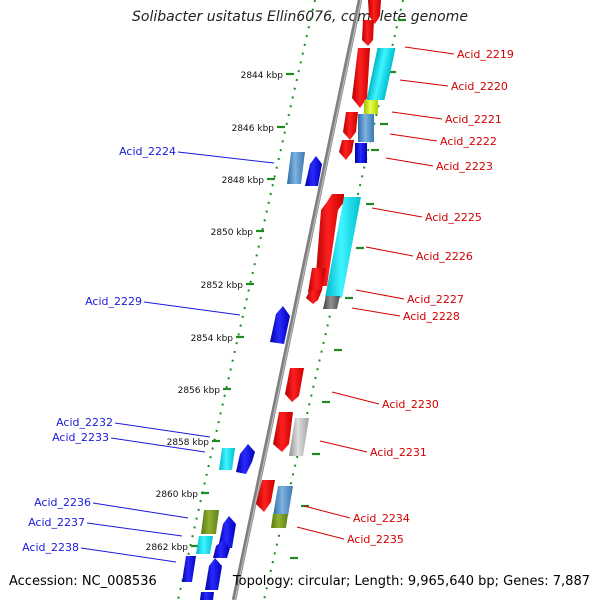 Image resolution: width=600 pixels, height=600 pixels. Describe the element at coordinates (147, 151) in the screenshot. I see `gene-label: Acid_2224` at that location.